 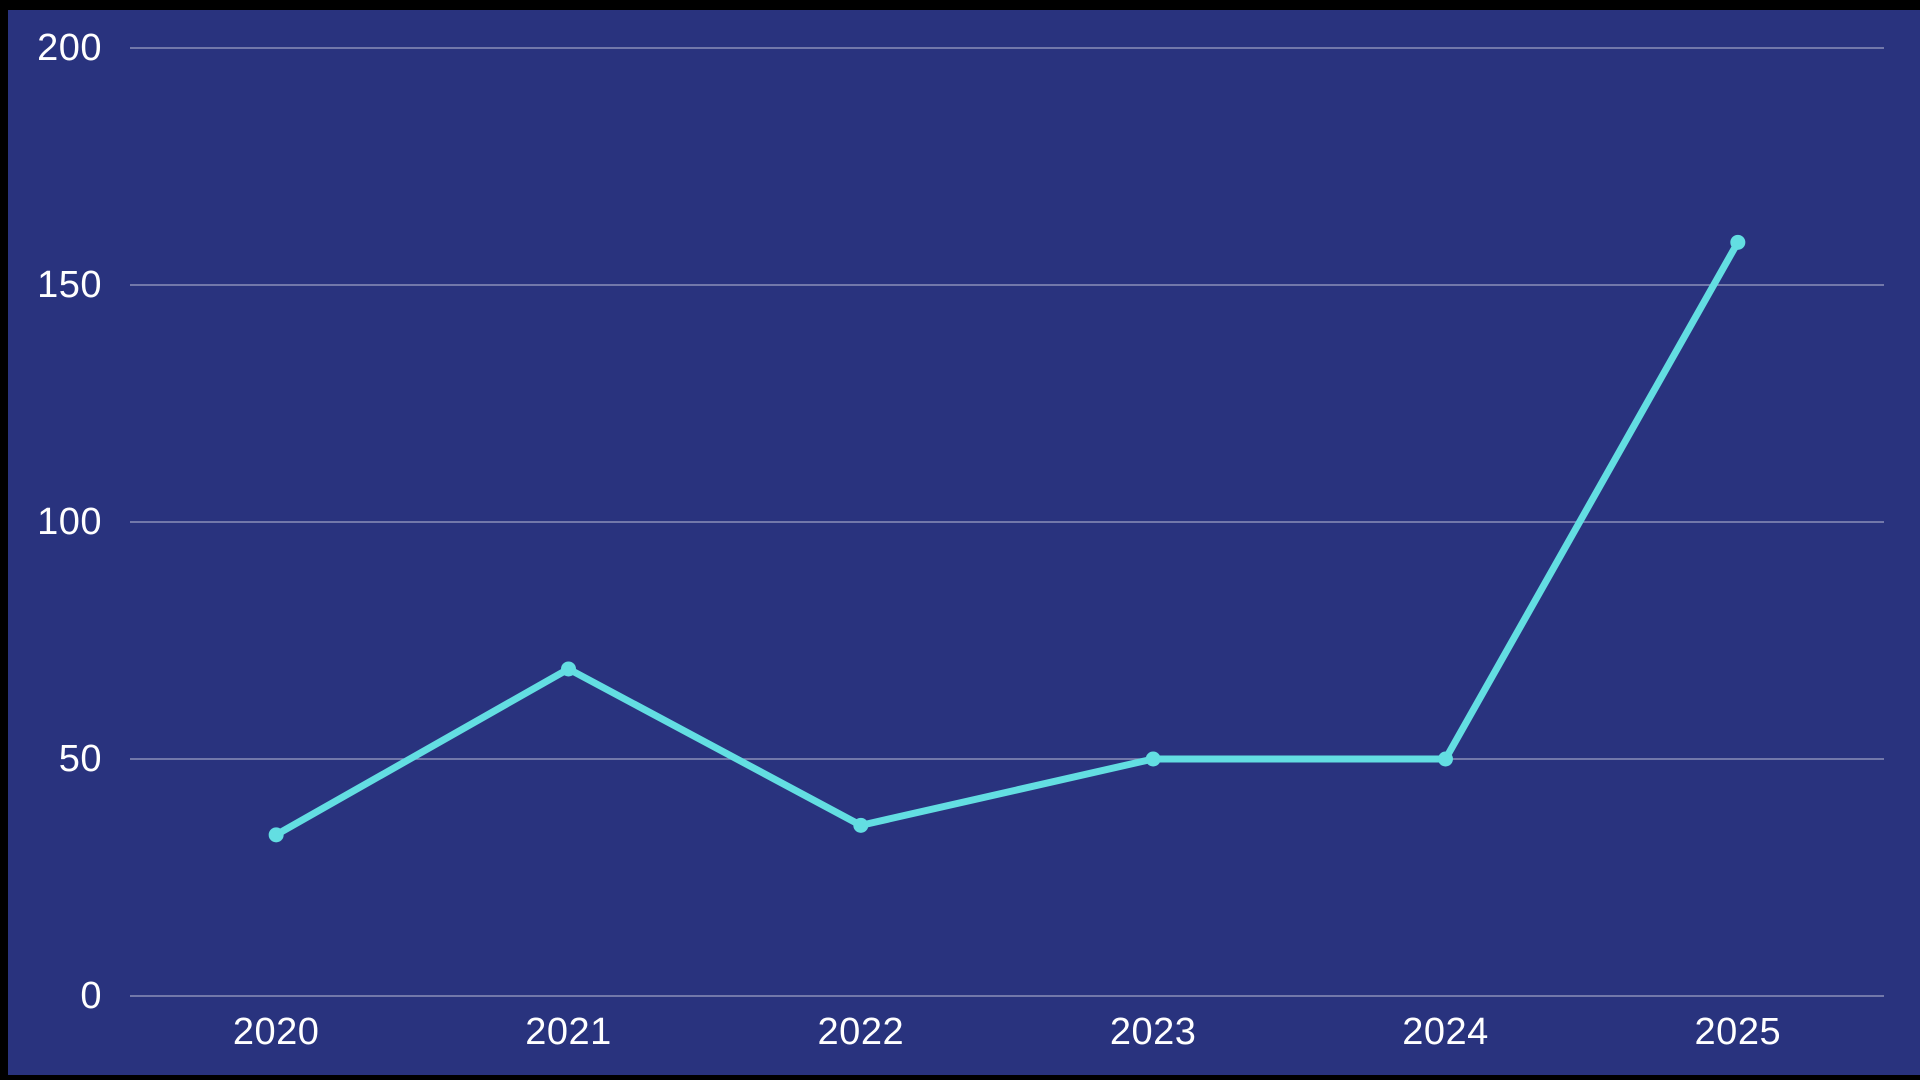 I want to click on y-tick-label: 100, so click(x=69, y=522).